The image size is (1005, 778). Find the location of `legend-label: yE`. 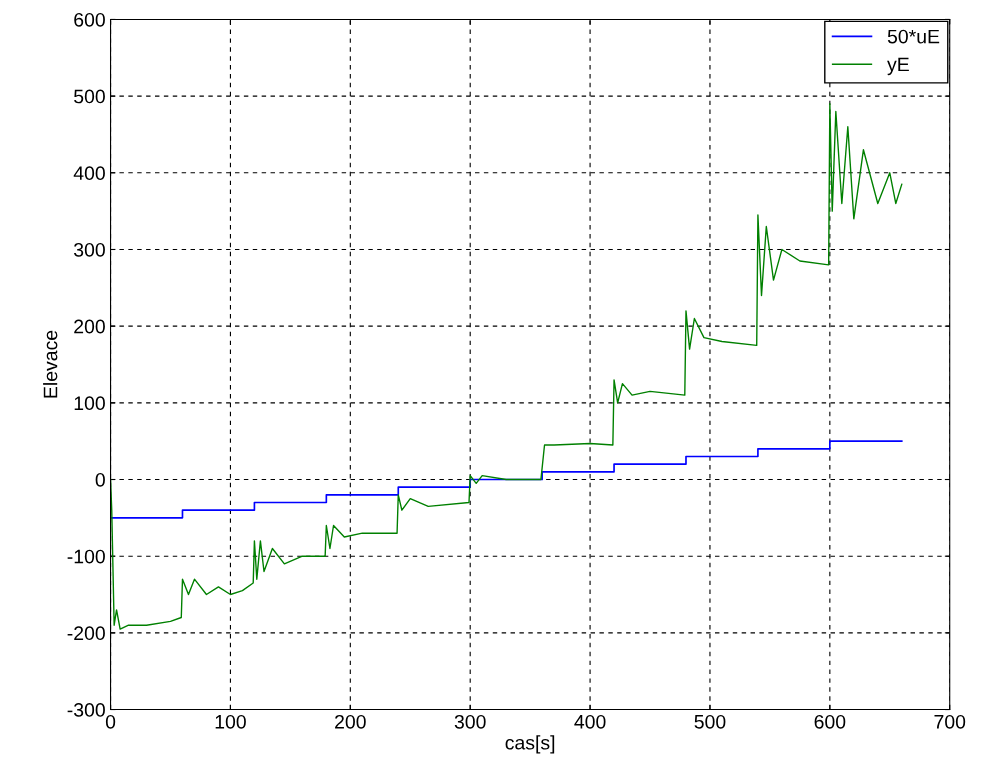

legend-label: yE is located at coordinates (898, 66).